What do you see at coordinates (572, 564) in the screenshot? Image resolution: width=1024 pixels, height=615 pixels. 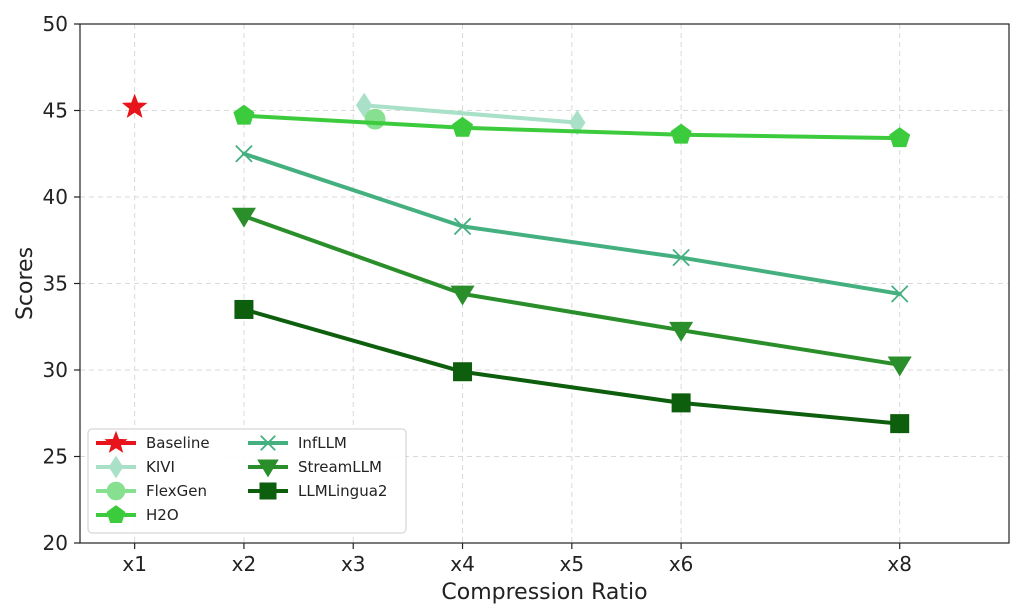 I see `x-tick-label: x5` at bounding box center [572, 564].